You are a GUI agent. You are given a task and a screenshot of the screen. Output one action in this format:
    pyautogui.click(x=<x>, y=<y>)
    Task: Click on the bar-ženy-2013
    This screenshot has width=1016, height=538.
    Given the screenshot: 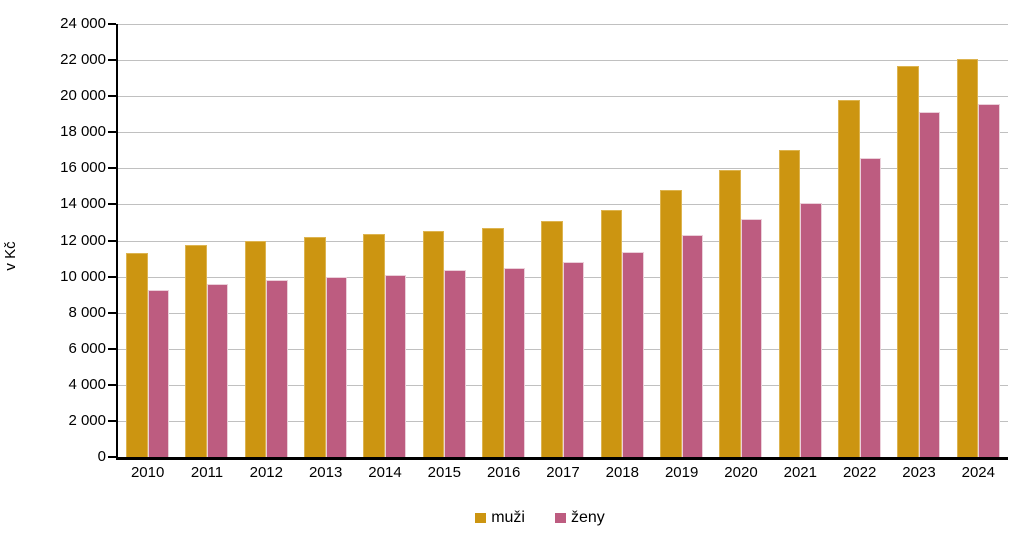 What is the action you would take?
    pyautogui.click(x=336, y=366)
    